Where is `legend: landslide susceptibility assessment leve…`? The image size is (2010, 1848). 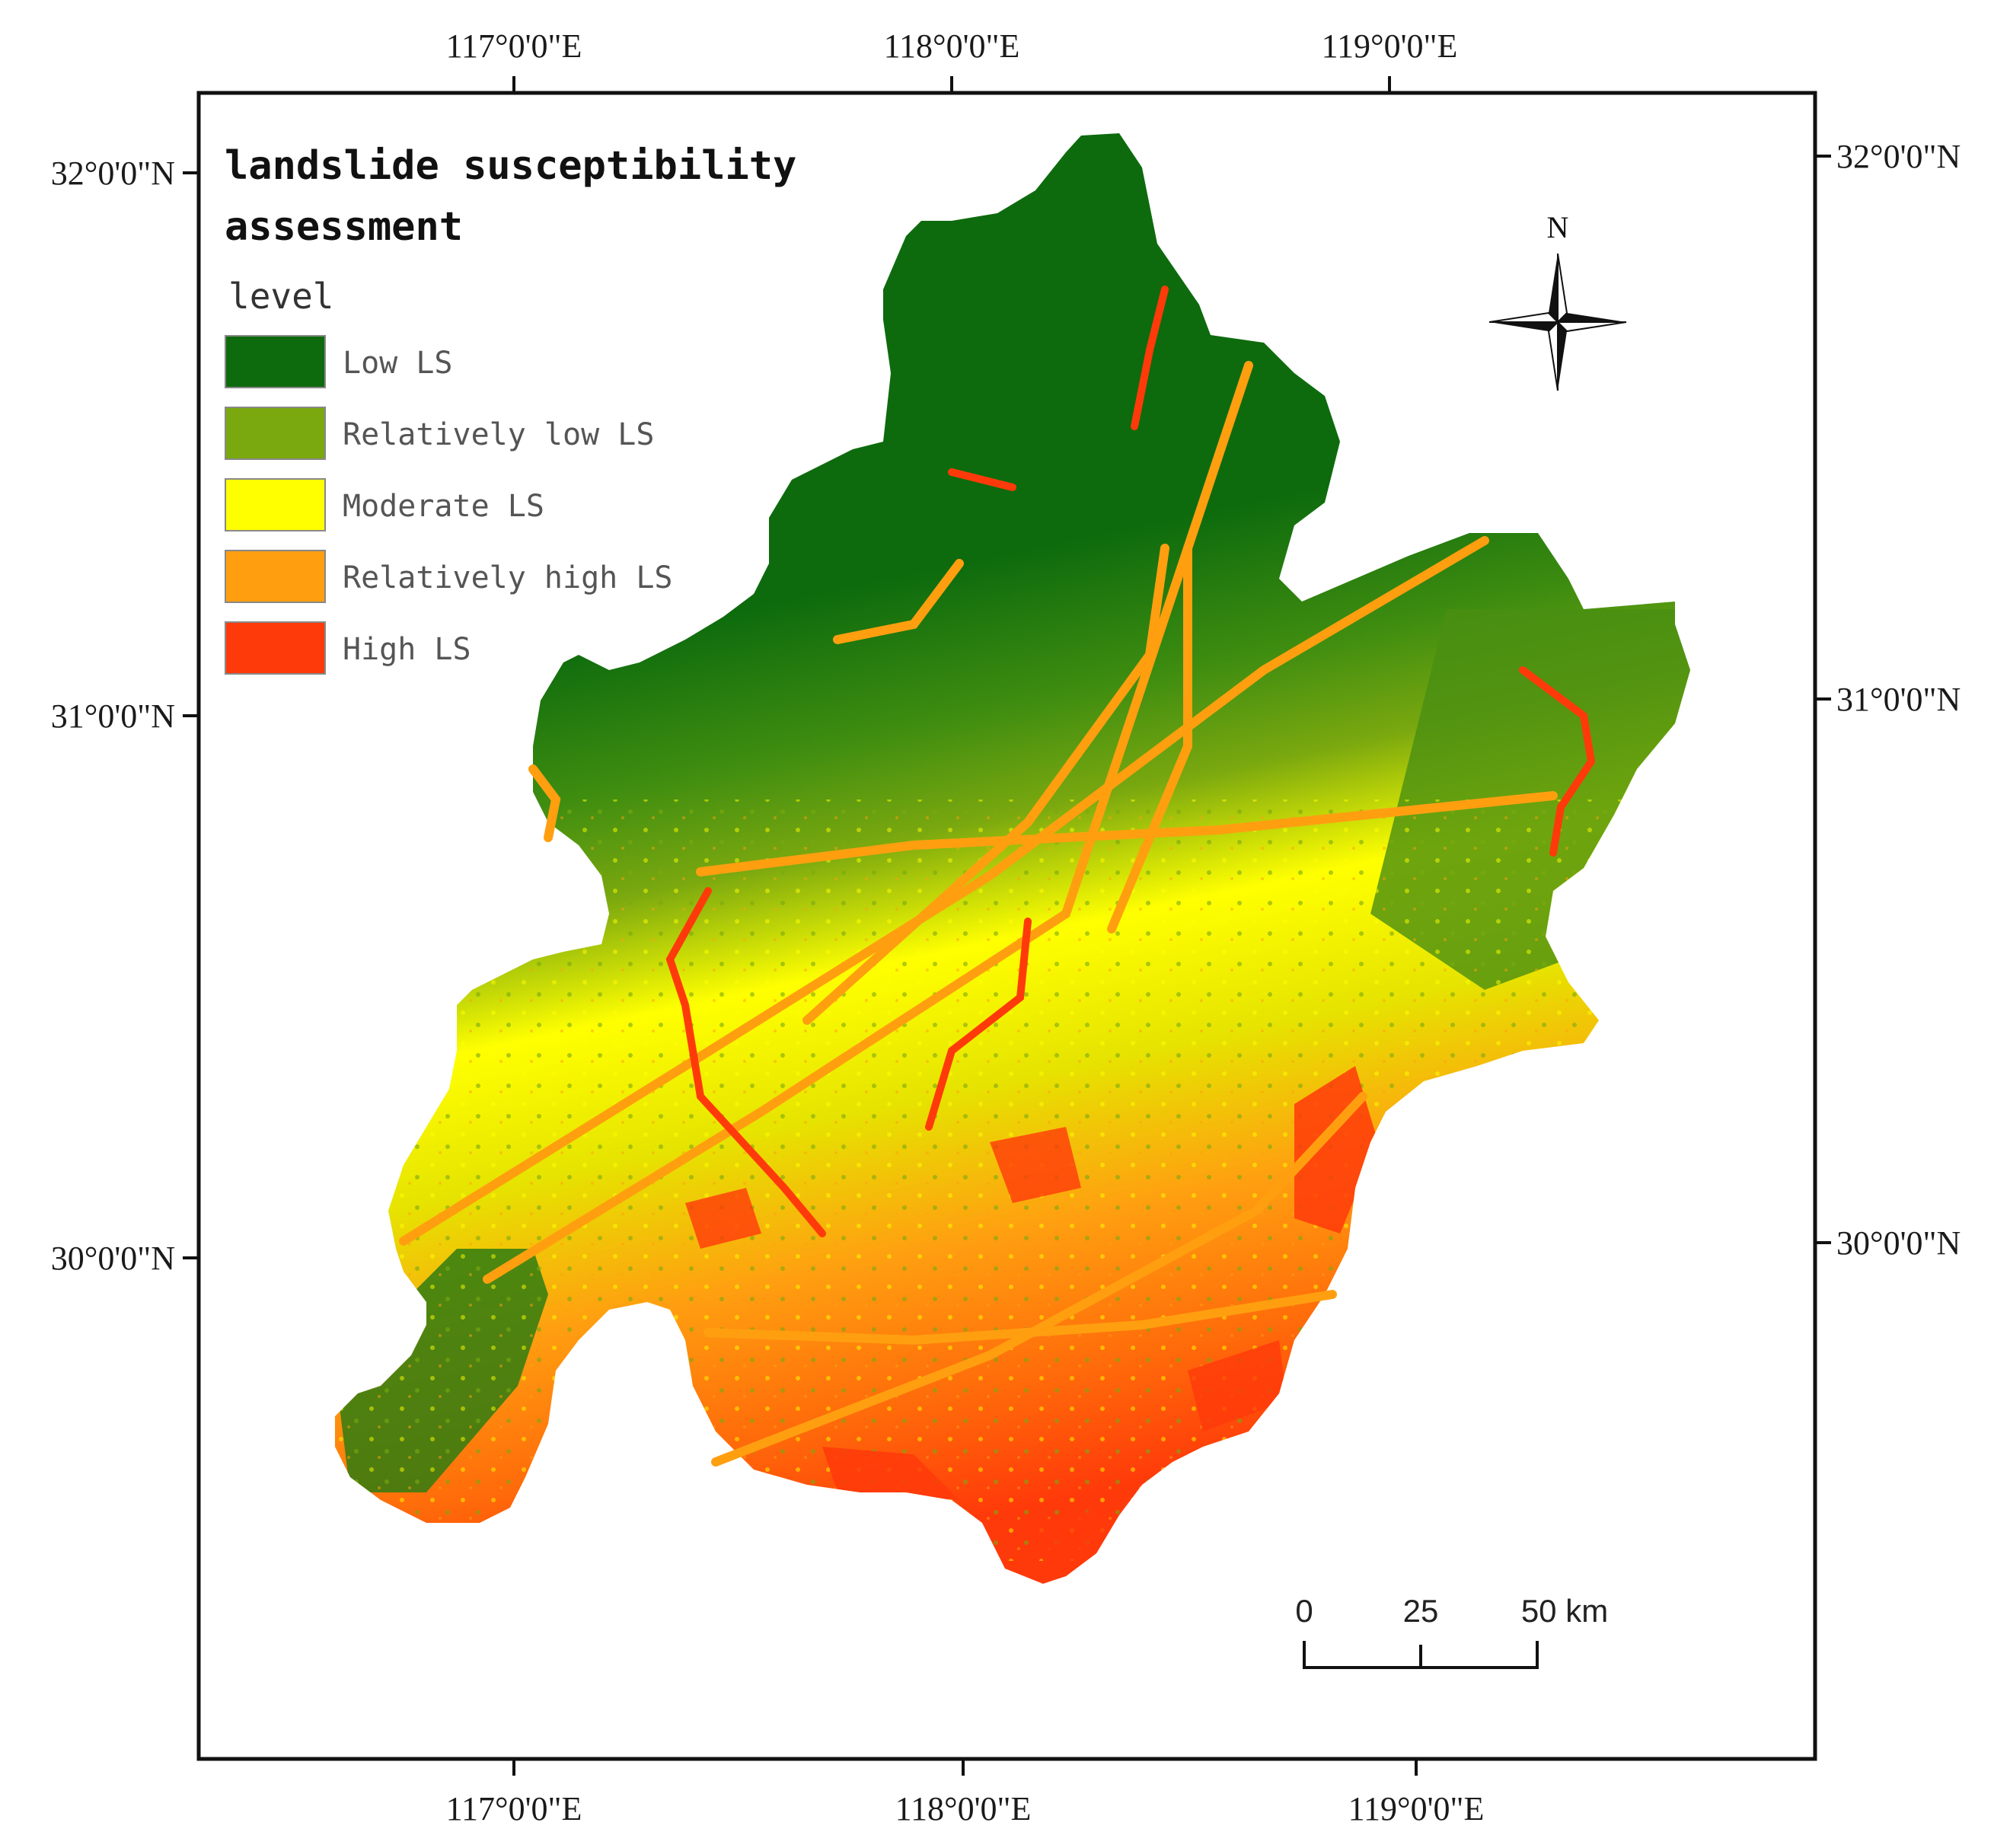 legend: landslide susceptibility assessment leve… is located at coordinates (510, 409).